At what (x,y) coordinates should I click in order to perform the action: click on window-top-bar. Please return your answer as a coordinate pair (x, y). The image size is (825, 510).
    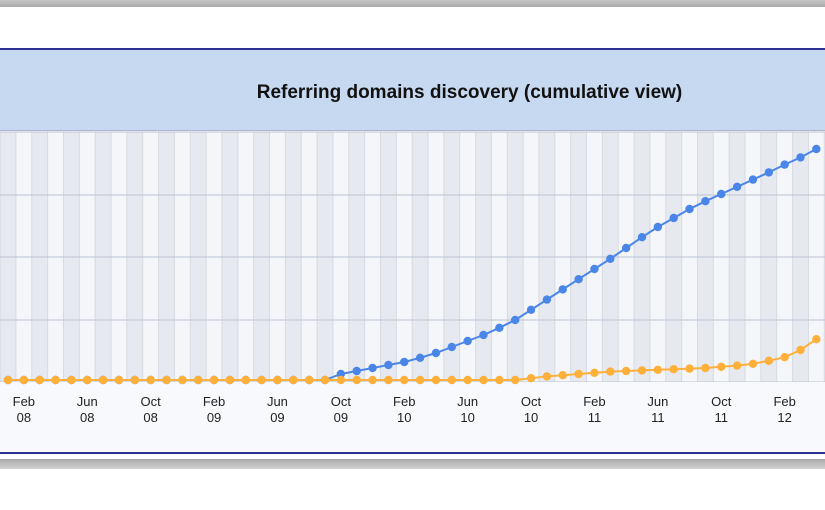
    Looking at the image, I should click on (412, 3).